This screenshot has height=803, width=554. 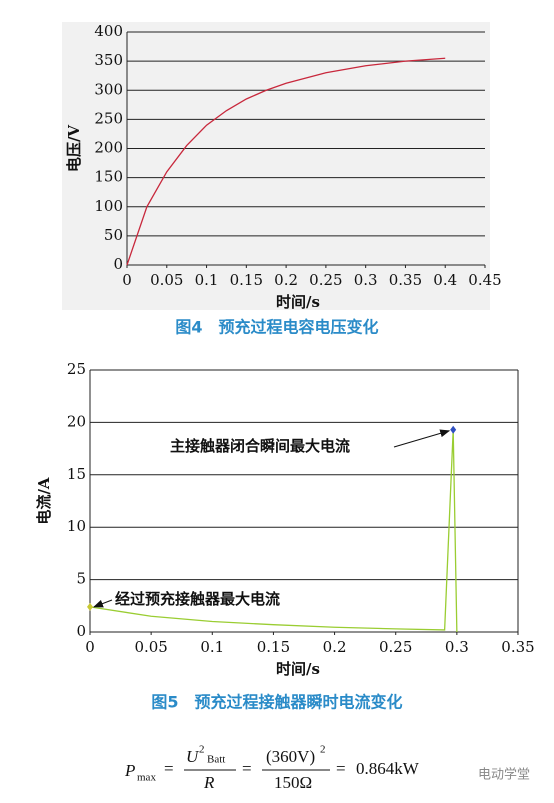 What do you see at coordinates (76, 369) in the screenshot?
I see `y-tick-label: 25` at bounding box center [76, 369].